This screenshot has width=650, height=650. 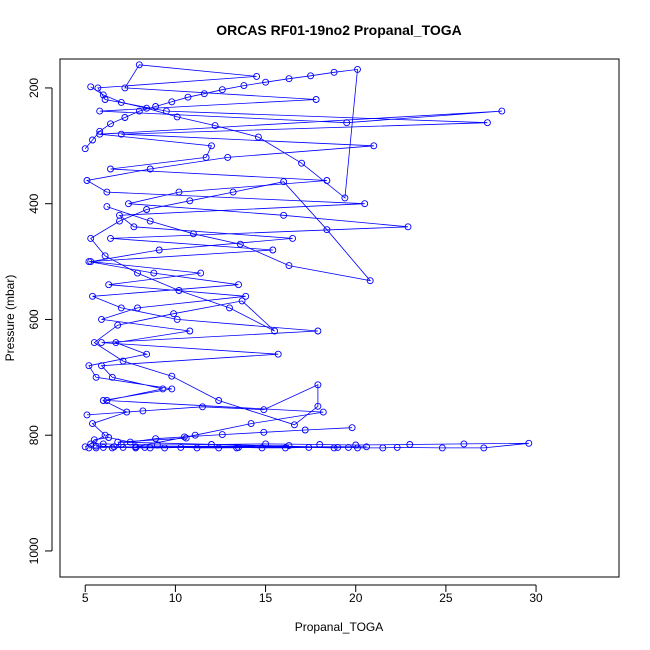 I want to click on x-tick-label: 30, so click(x=536, y=598).